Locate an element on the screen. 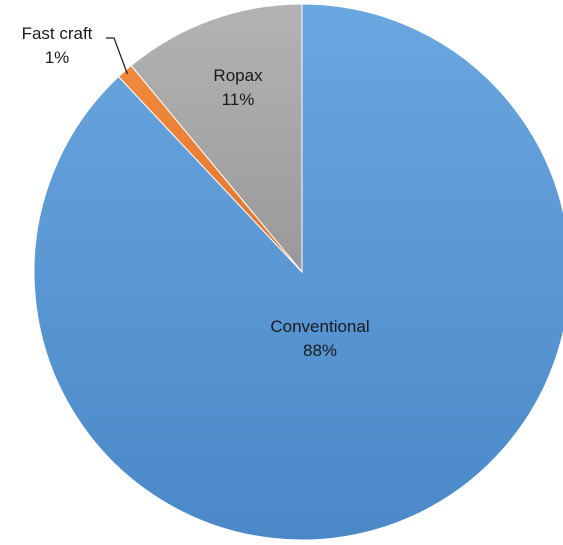  slice-label-conventional: Conventional is located at coordinates (319, 326).